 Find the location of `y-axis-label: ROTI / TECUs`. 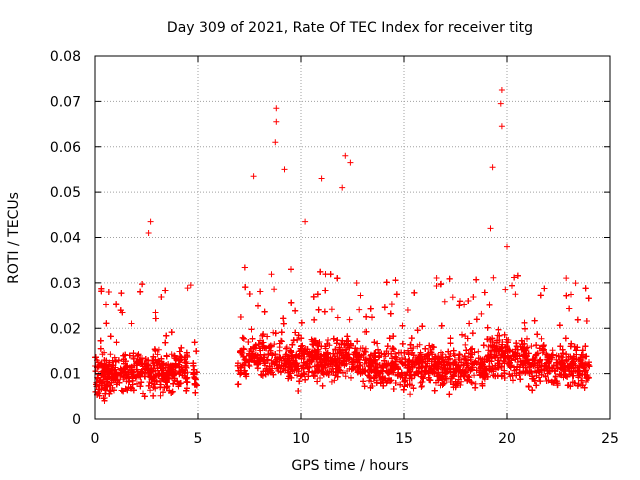

y-axis-label: ROTI / TECUs is located at coordinates (14, 238).